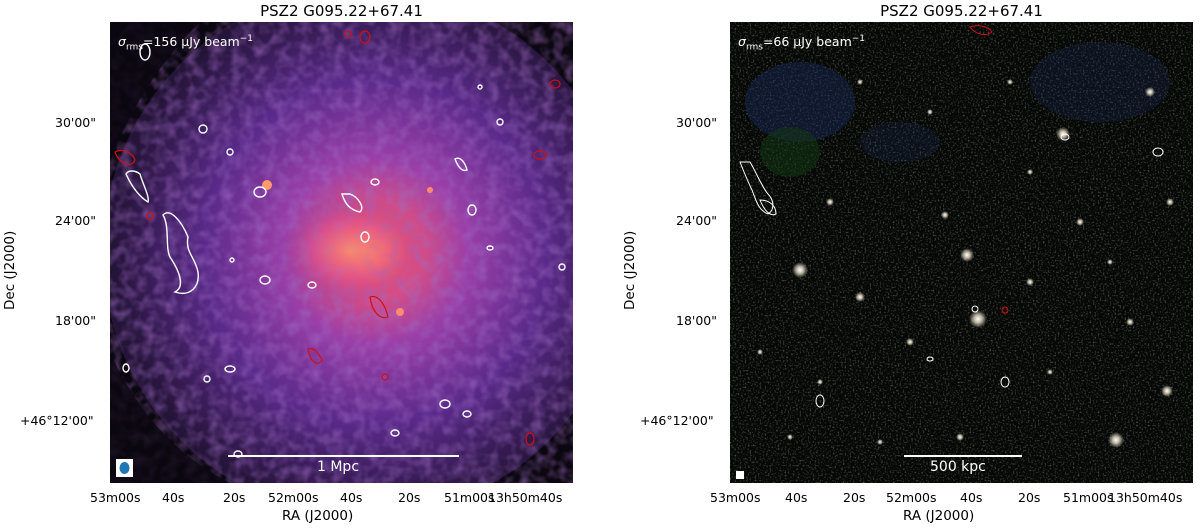 Image resolution: width=1200 pixels, height=528 pixels. What do you see at coordinates (958, 467) in the screenshot?
I see `scalebar-label: 500 kpc` at bounding box center [958, 467].